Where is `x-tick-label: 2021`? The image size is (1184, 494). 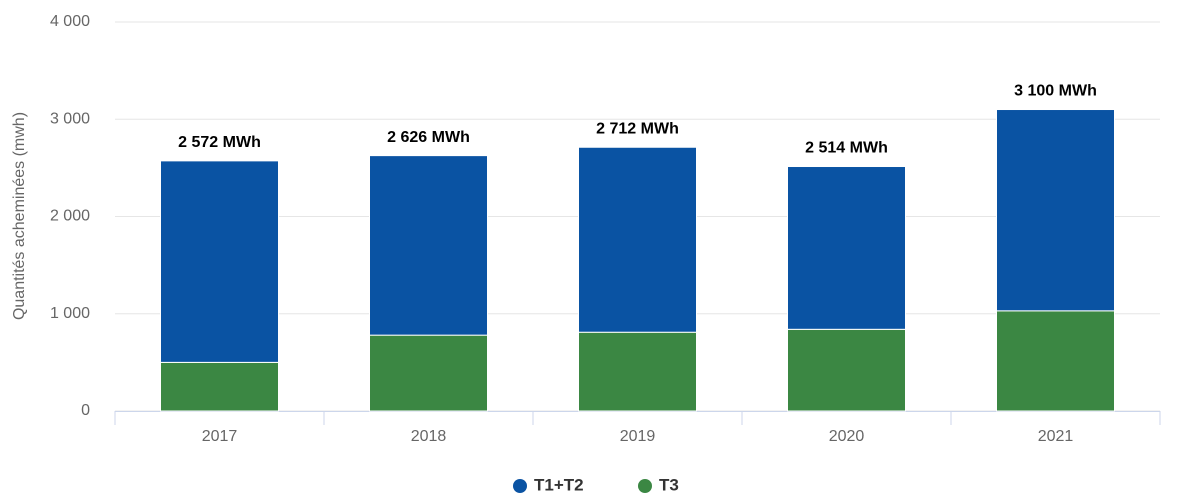
x-tick-label: 2021 is located at coordinates (1056, 436).